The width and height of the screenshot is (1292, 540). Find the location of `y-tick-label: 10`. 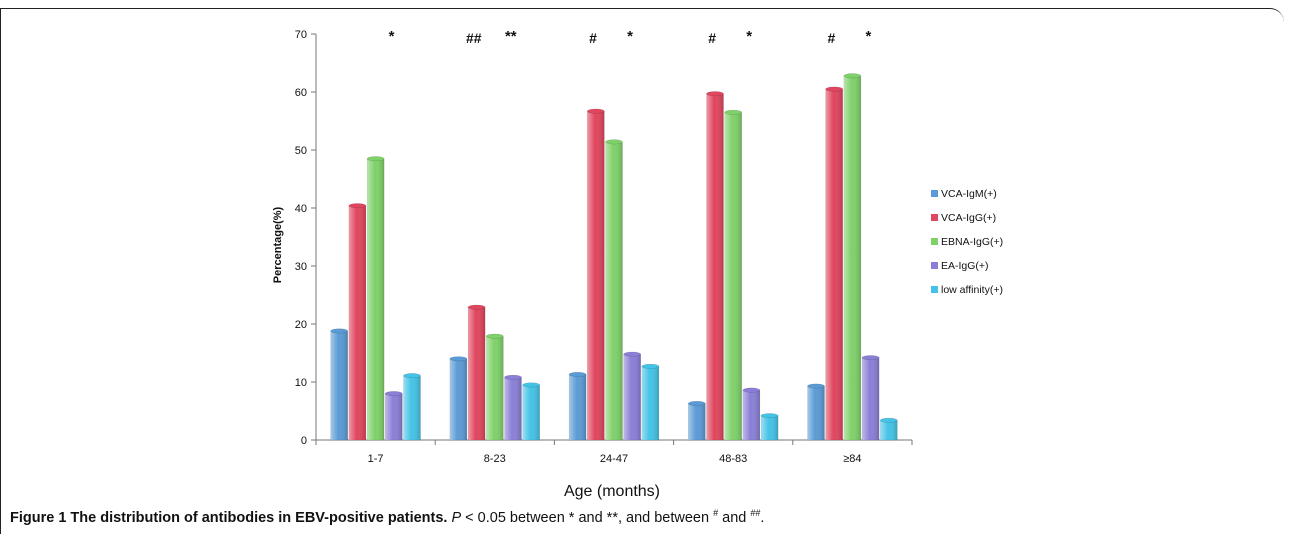

y-tick-label: 10 is located at coordinates (301, 383).